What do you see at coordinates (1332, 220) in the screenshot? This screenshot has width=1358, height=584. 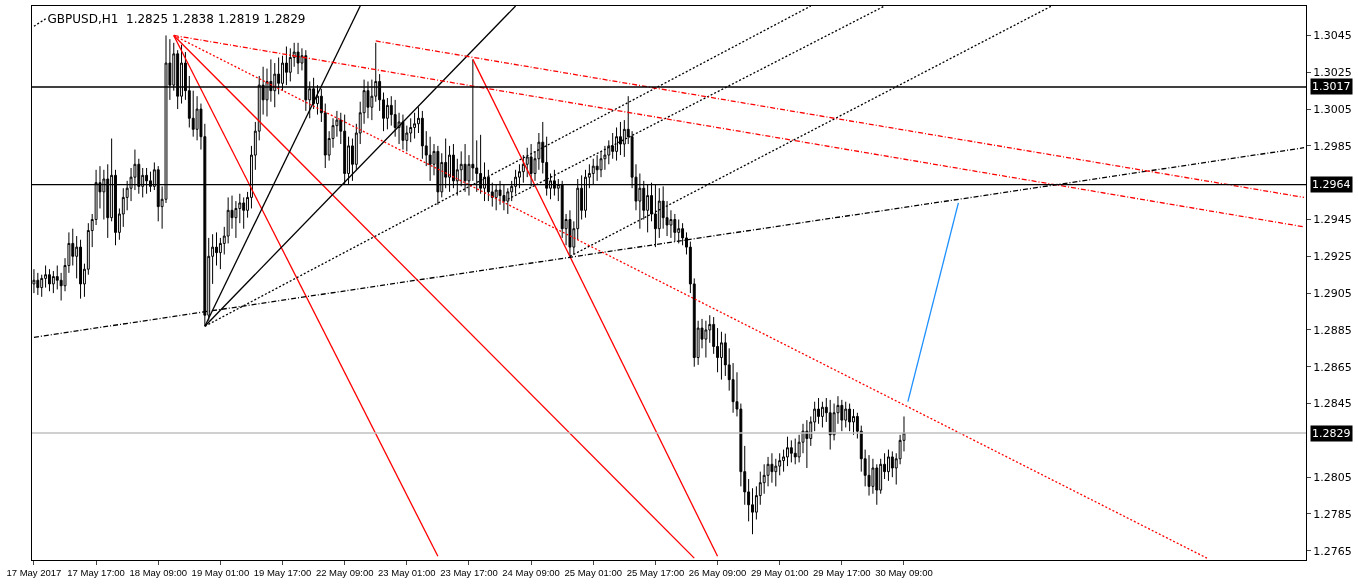 I see `y-tick-label: 1.2945` at bounding box center [1332, 220].